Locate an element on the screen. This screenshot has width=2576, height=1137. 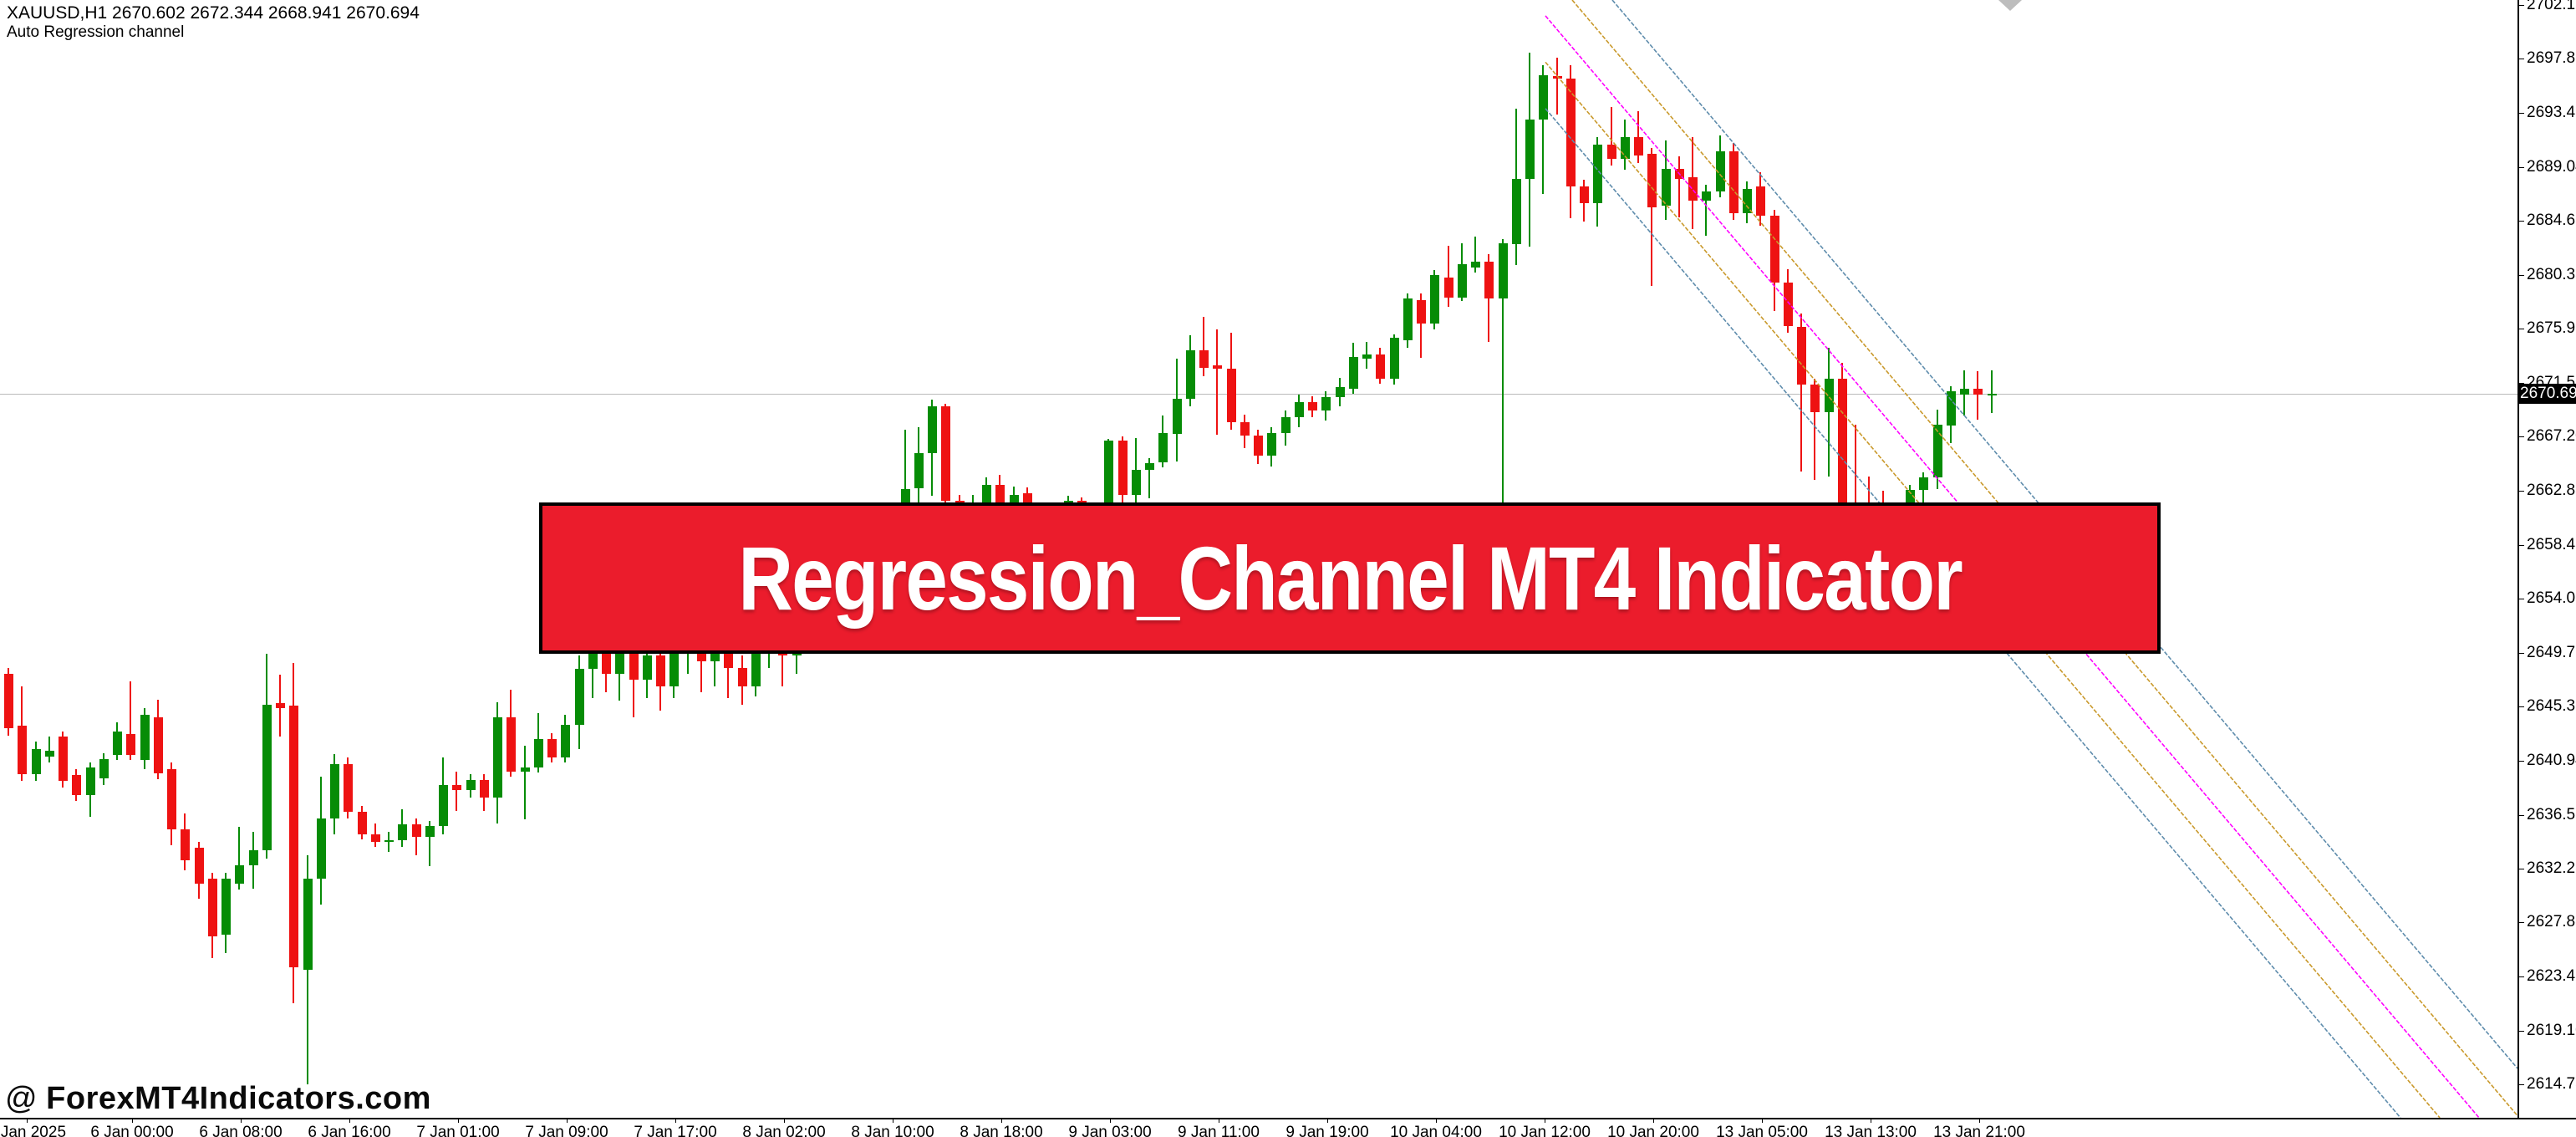
promo-banner: Regression_Channel MT4 Indicator is located at coordinates (1350, 578).